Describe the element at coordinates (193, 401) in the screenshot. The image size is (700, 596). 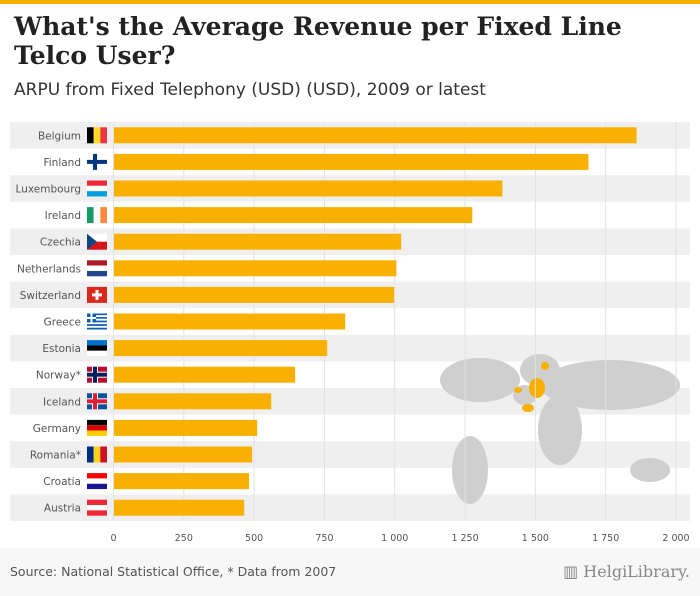
I see `bar-is` at that location.